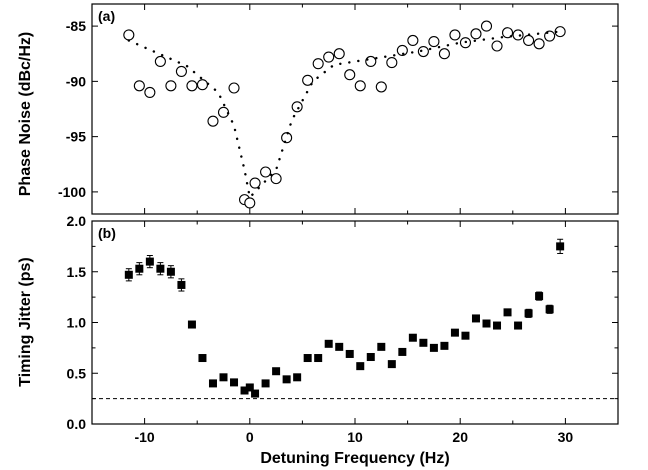 Image resolution: width=648 pixels, height=470 pixels. What do you see at coordinates (76, 26) in the screenshot?
I see `y-tick-label-a: -85` at bounding box center [76, 26].